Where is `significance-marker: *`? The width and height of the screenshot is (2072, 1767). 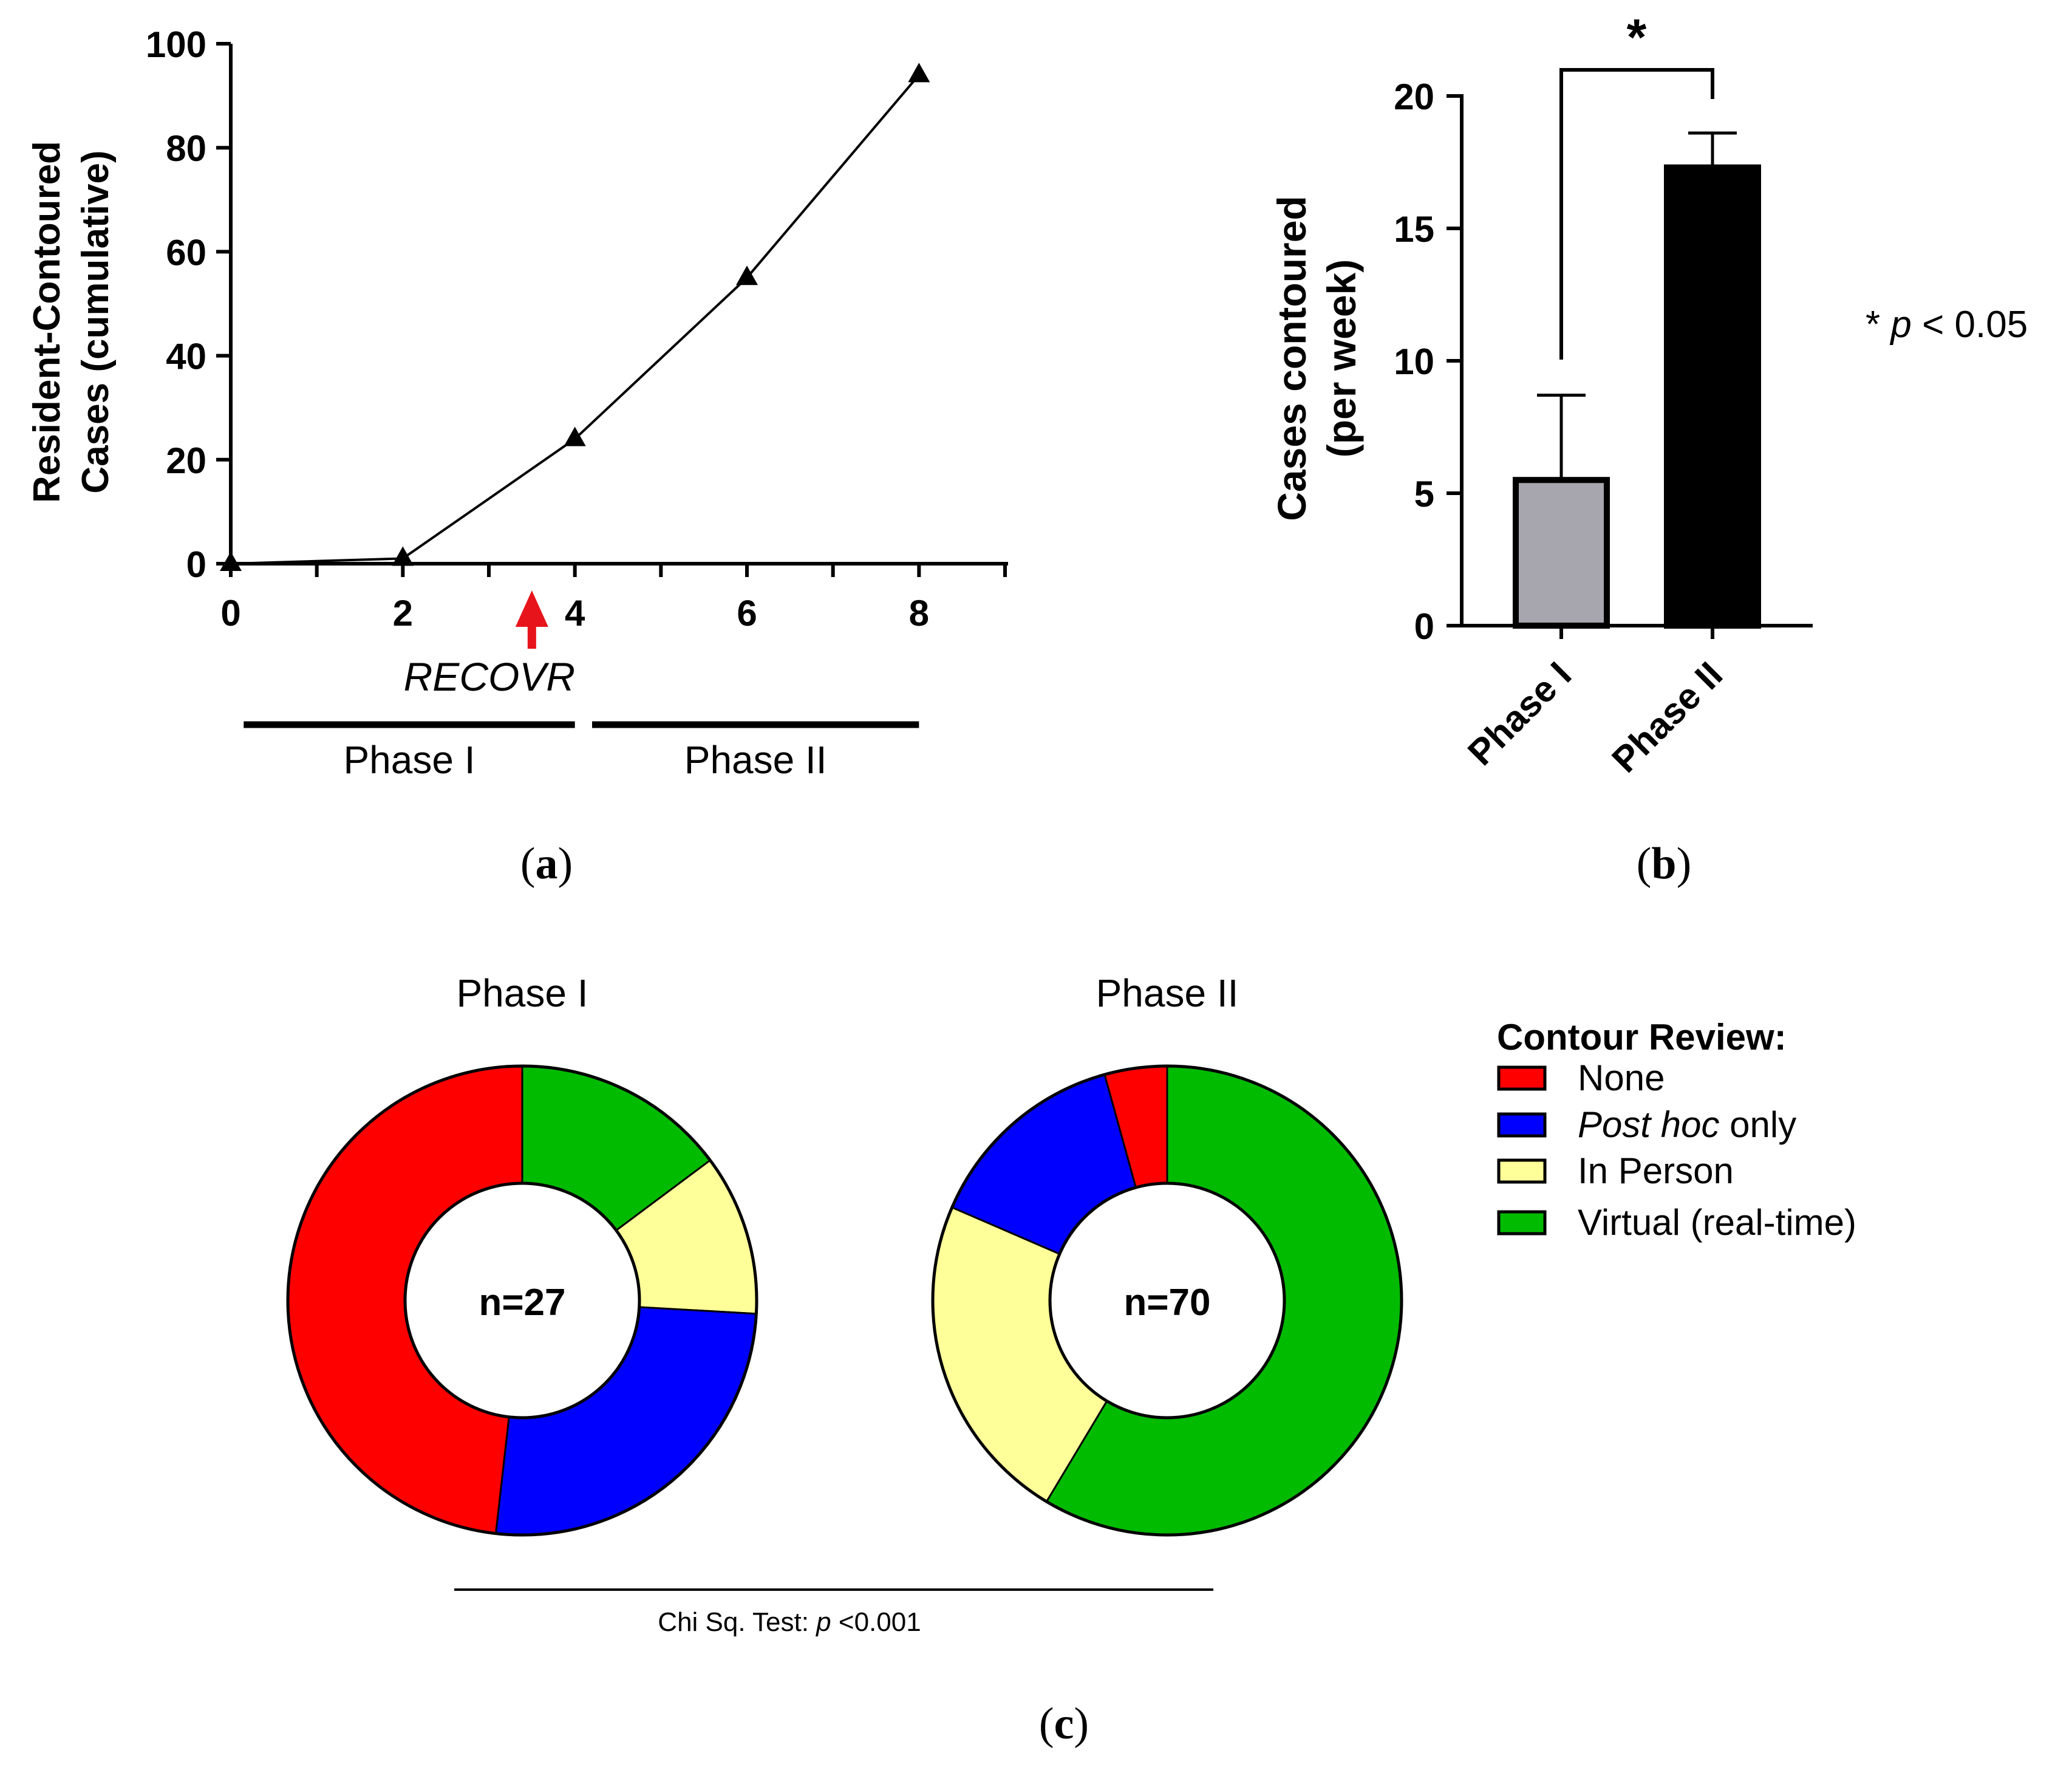
significance-marker: * is located at coordinates (1637, 37).